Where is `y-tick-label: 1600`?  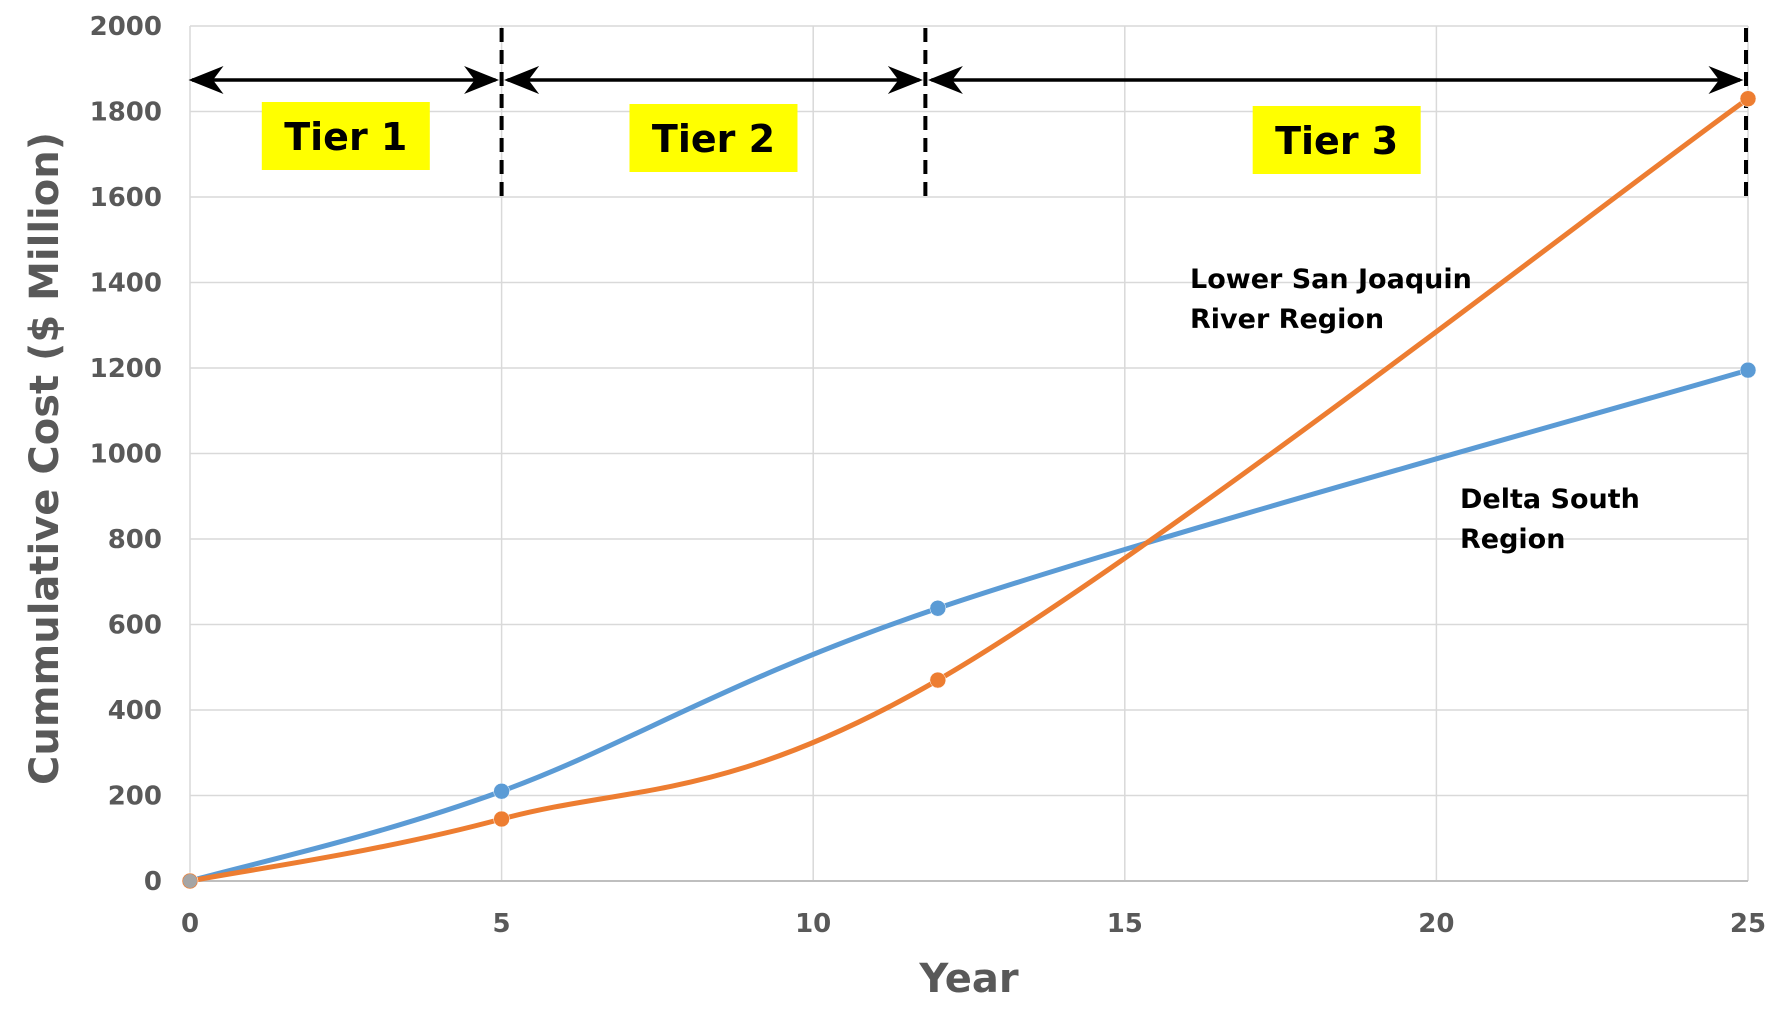 y-tick-label: 1600 is located at coordinates (126, 198).